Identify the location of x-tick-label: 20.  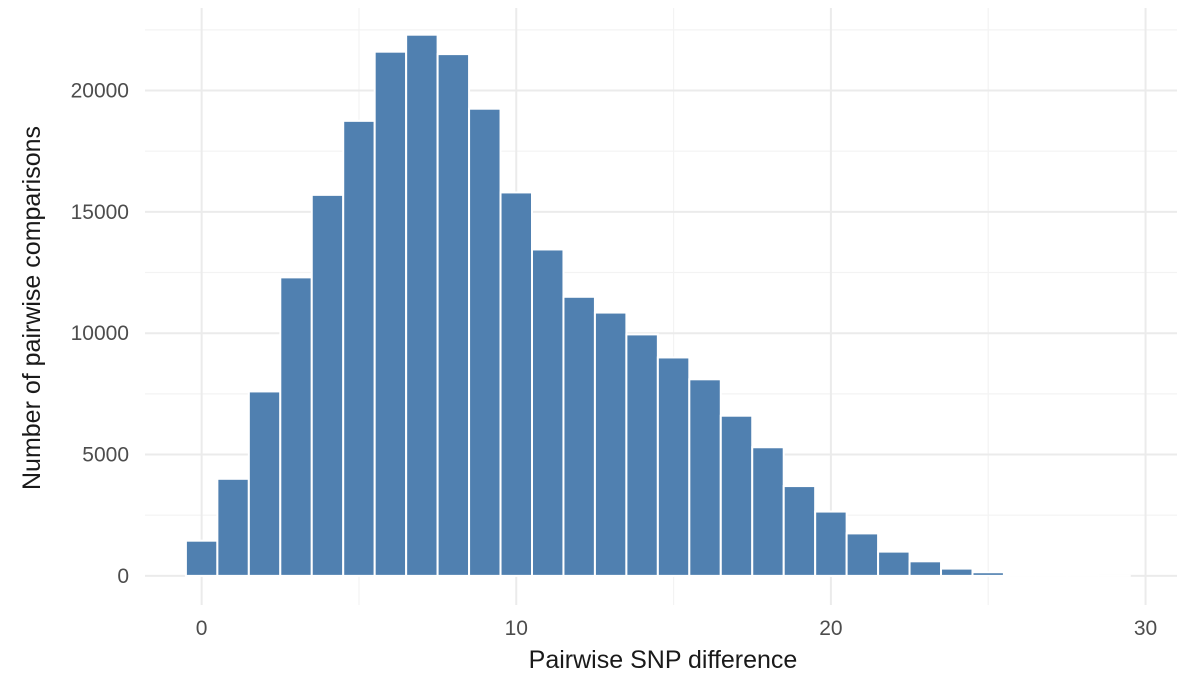
(830, 628).